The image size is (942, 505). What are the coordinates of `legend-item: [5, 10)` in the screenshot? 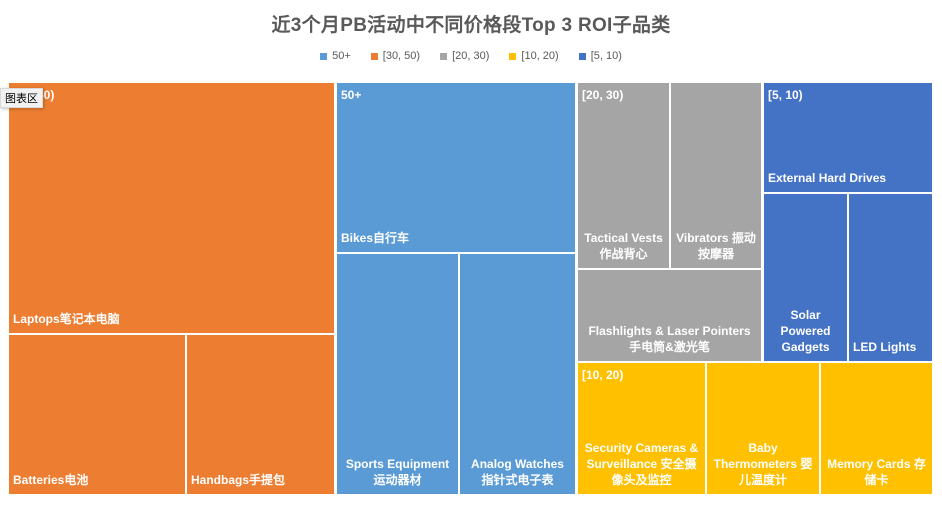 It's located at (600, 56).